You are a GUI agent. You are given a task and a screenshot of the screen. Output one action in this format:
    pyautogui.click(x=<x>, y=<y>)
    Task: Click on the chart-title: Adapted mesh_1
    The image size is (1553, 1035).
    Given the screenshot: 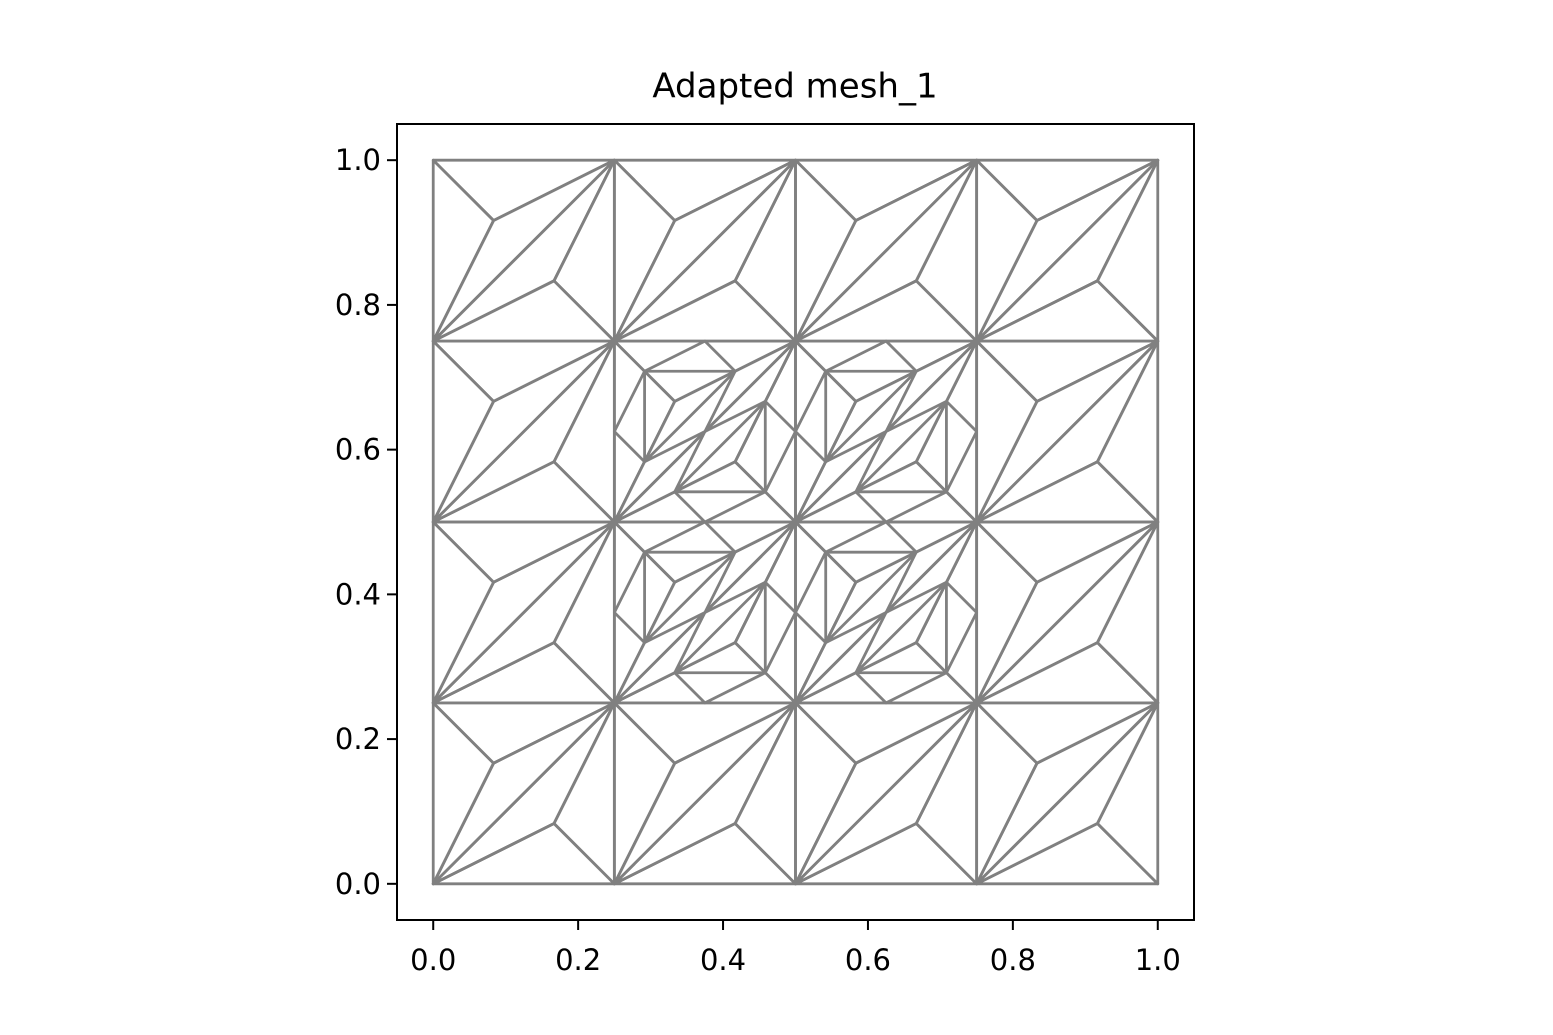 What is the action you would take?
    pyautogui.click(x=794, y=87)
    